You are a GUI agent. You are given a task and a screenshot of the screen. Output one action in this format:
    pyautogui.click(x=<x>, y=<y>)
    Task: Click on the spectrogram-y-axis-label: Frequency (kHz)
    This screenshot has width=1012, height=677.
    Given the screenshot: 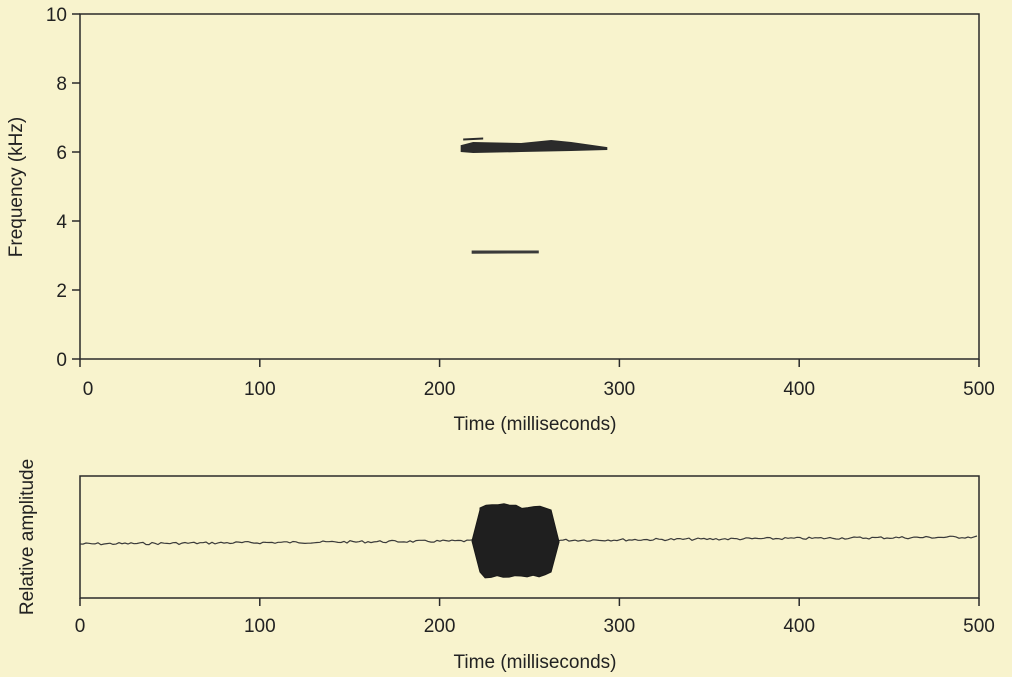 What is the action you would take?
    pyautogui.click(x=16, y=187)
    